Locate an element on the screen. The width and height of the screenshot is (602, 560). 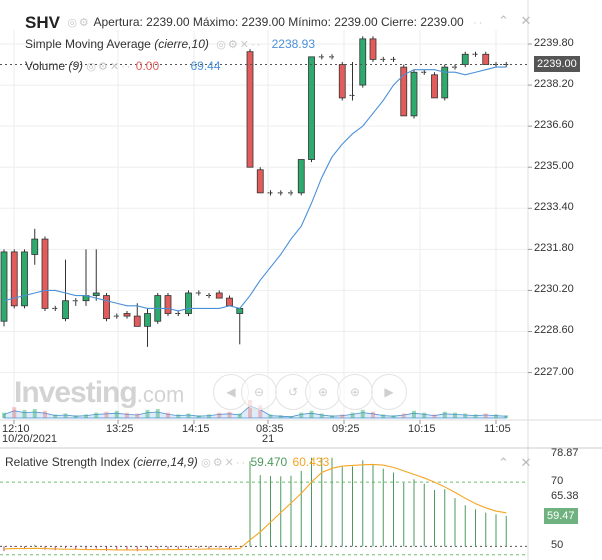
investing-watermark: Investing.com is located at coordinates (99, 393).